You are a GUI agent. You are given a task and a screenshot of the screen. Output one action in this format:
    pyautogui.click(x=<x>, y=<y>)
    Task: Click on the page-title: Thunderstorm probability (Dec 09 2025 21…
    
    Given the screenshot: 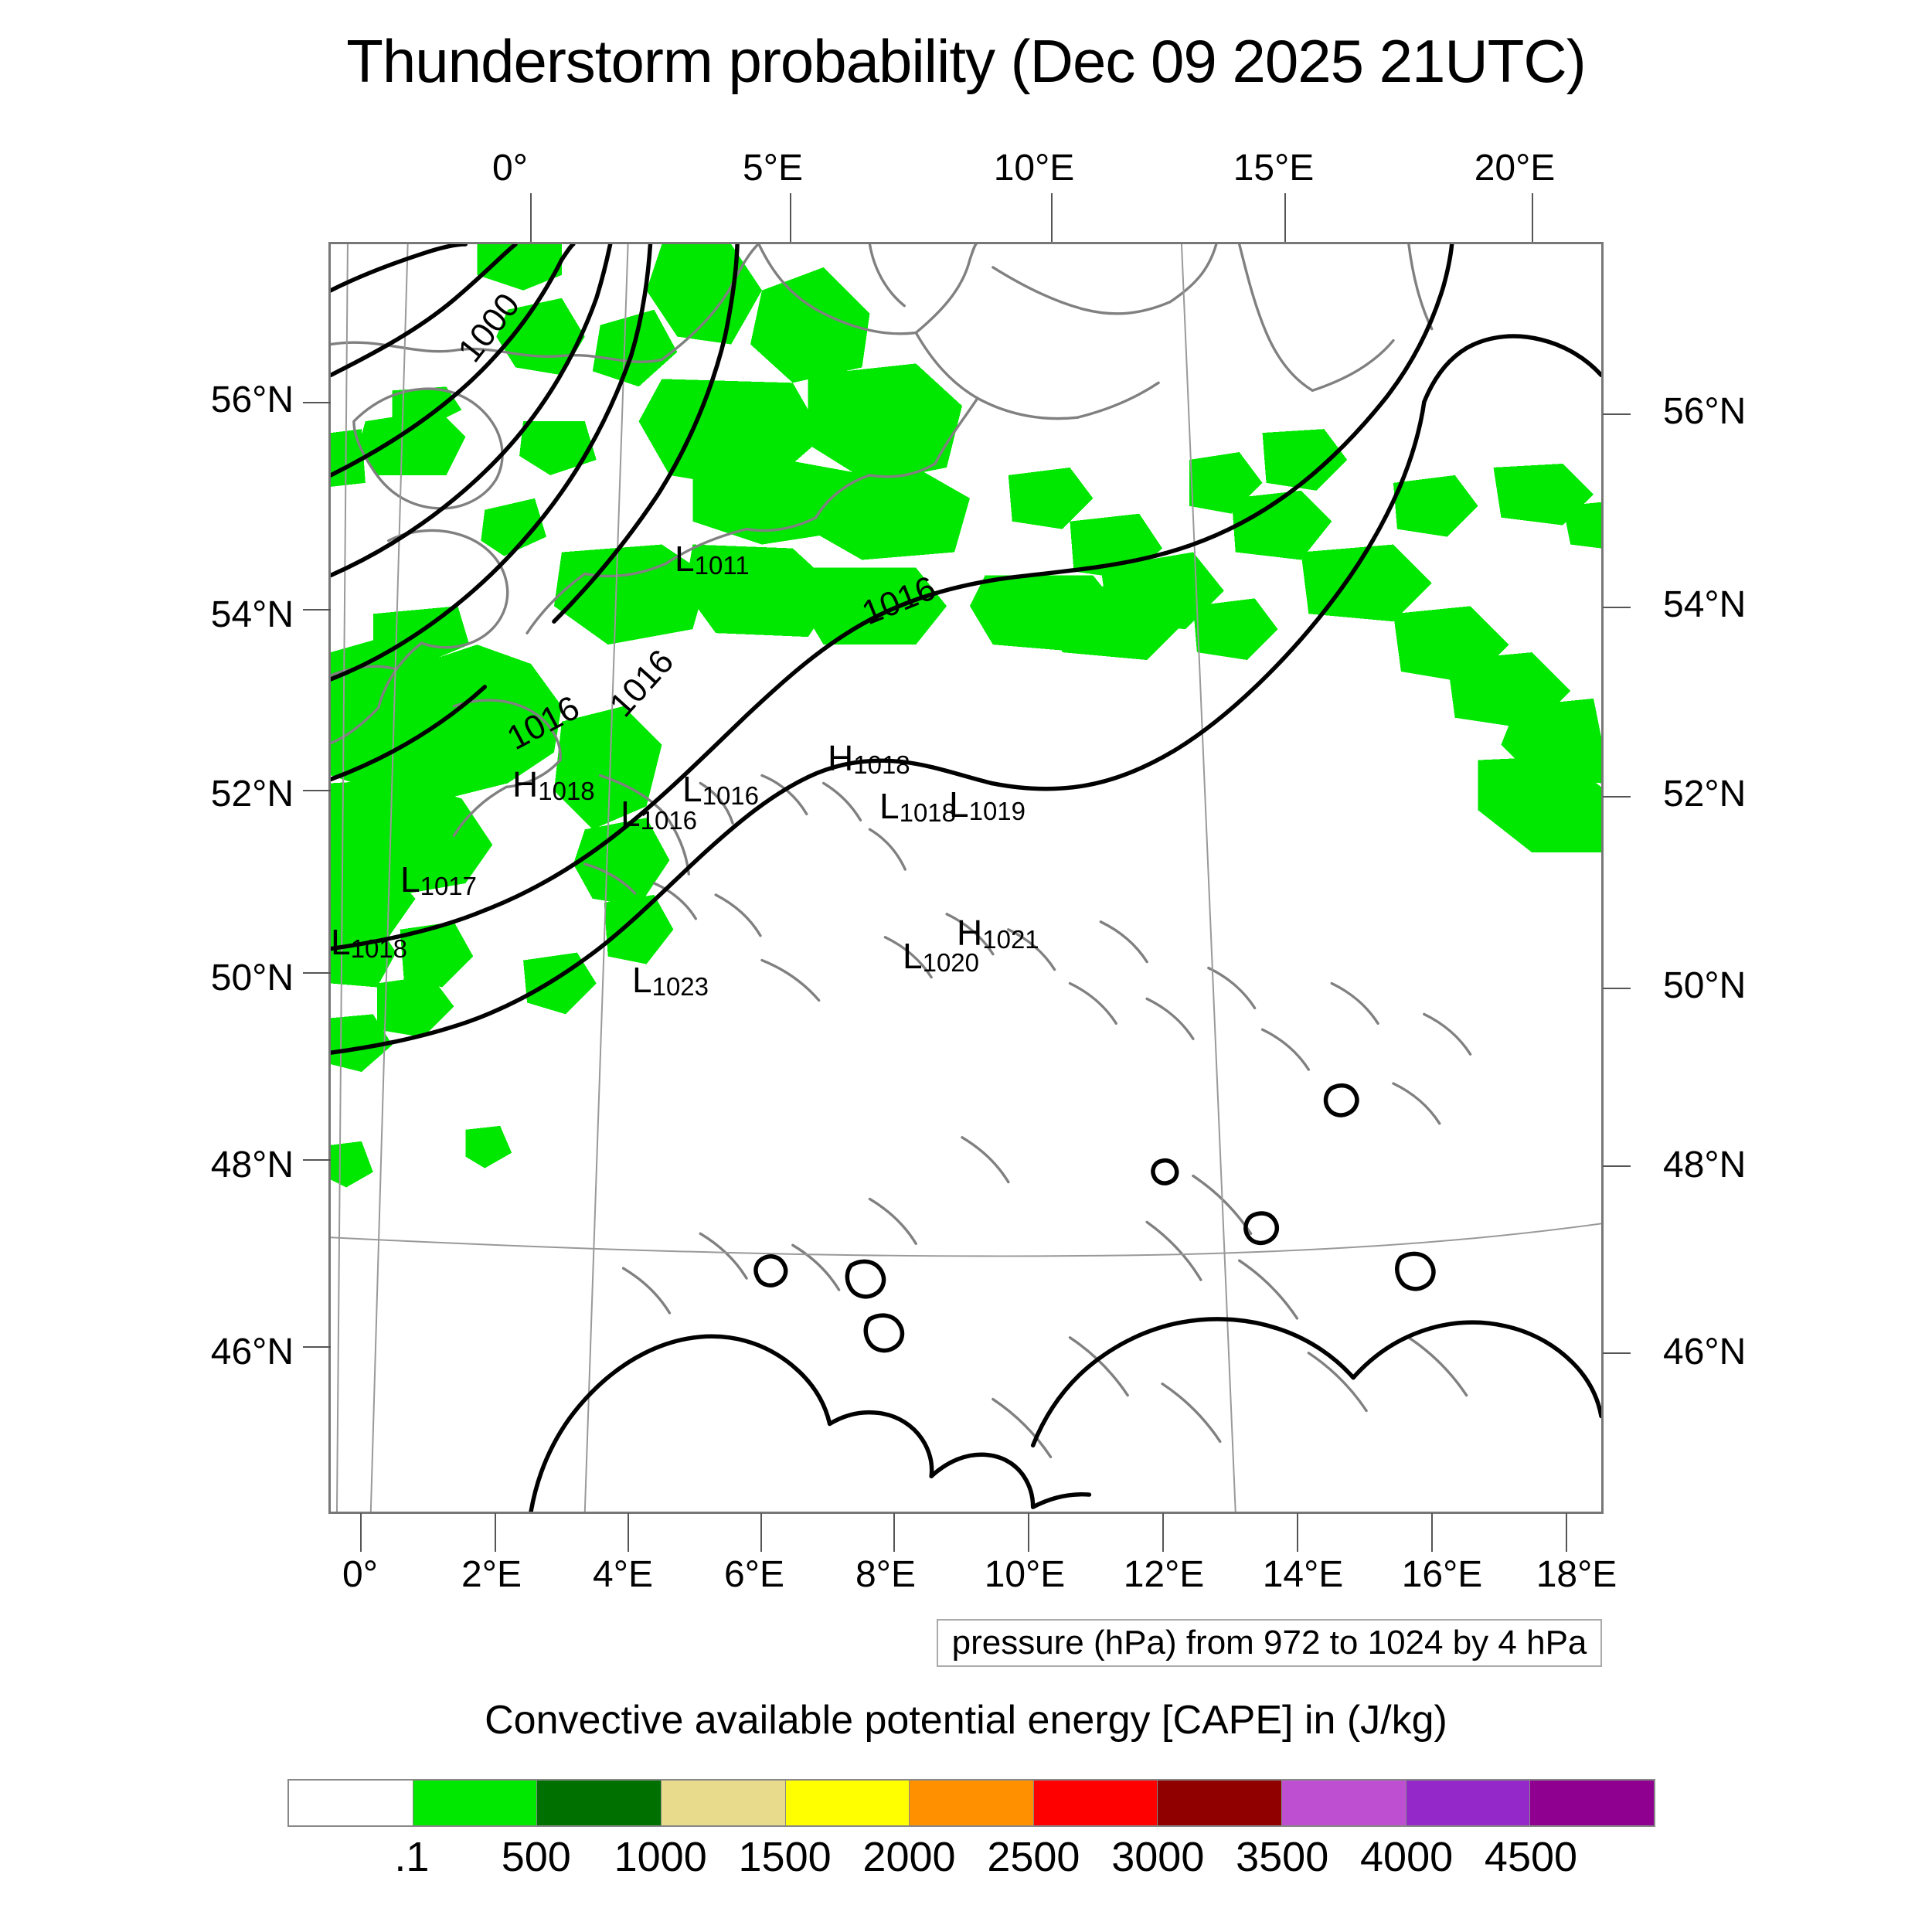 What is the action you would take?
    pyautogui.click(x=966, y=61)
    